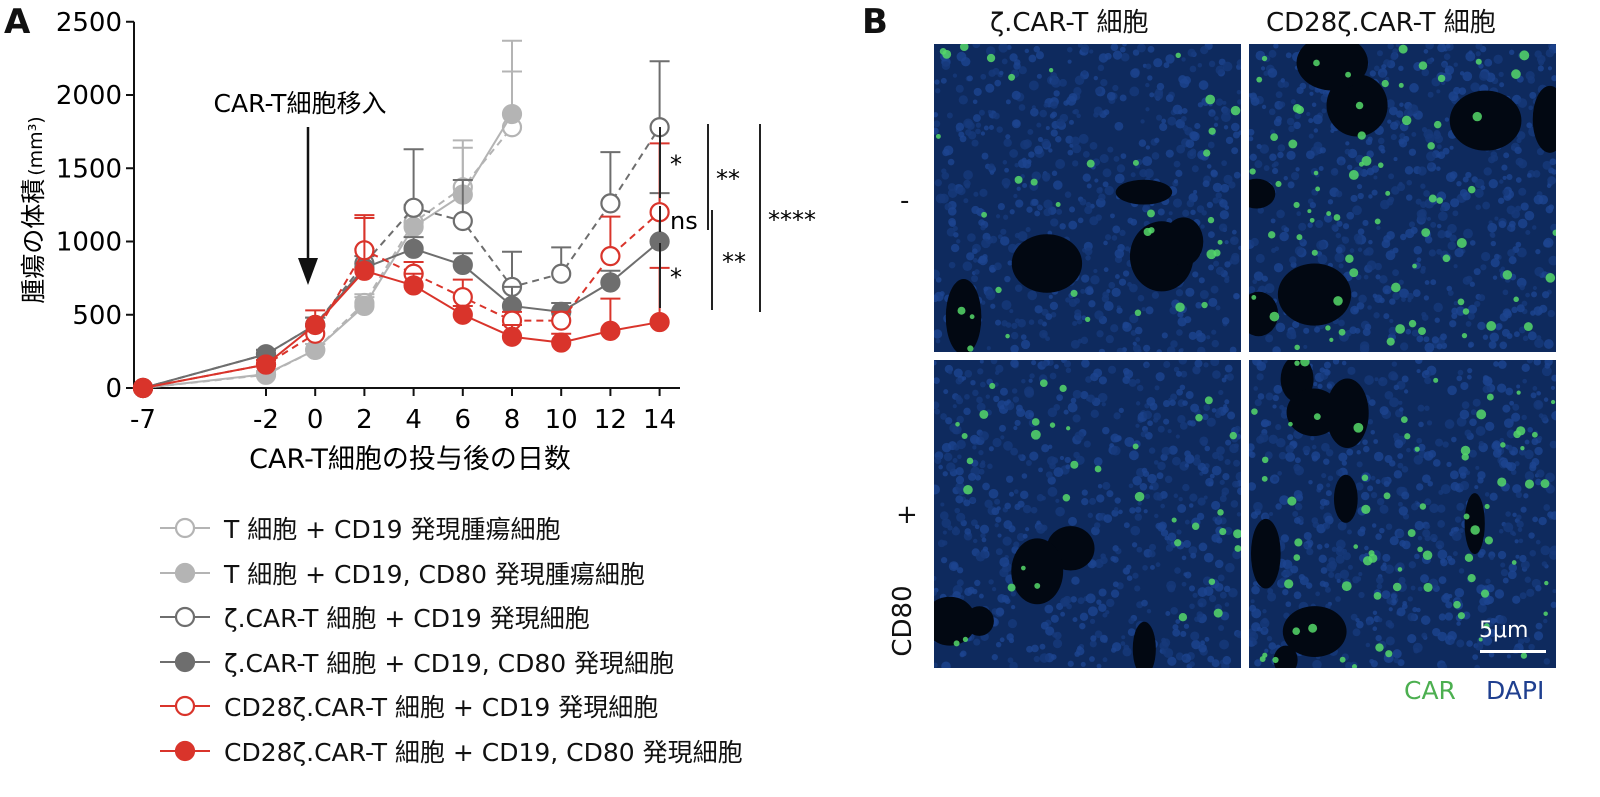 The height and width of the screenshot is (797, 1600). I want to click on row-label-plus: +, so click(907, 515).